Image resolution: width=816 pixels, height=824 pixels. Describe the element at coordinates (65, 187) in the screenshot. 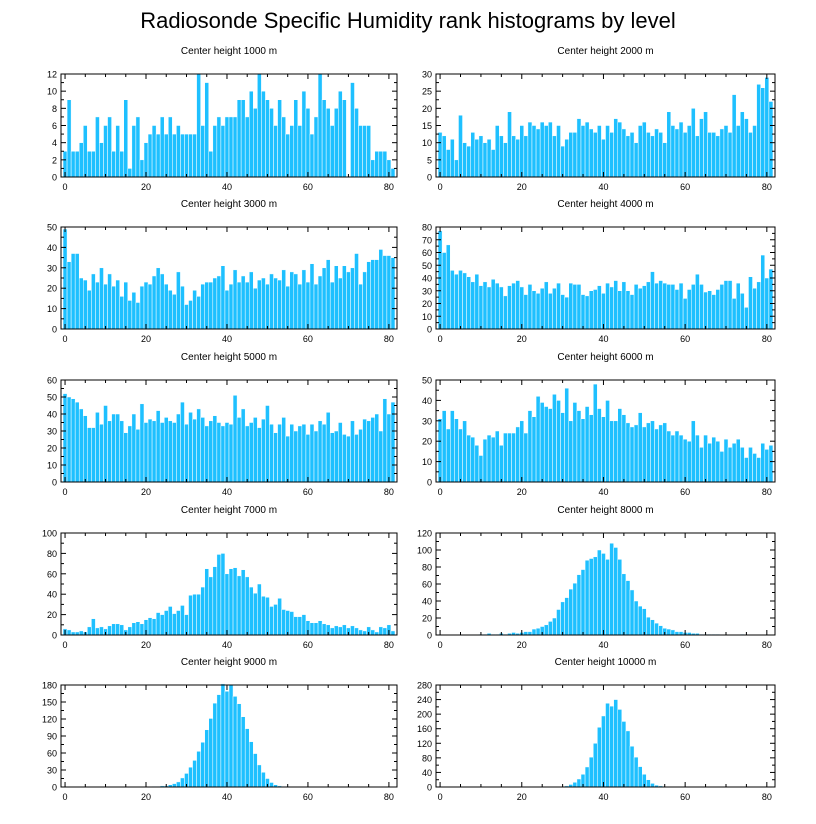

I see `x-tick-label: 0` at that location.